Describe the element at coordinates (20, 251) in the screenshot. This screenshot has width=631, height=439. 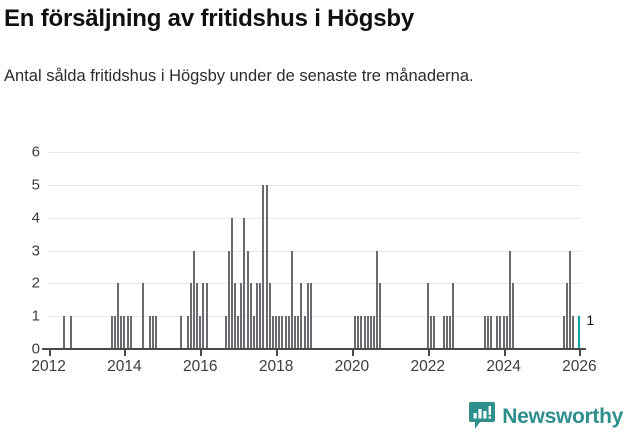
I see `y-axis-labels: 0 1 2 3 4 5 6` at that location.